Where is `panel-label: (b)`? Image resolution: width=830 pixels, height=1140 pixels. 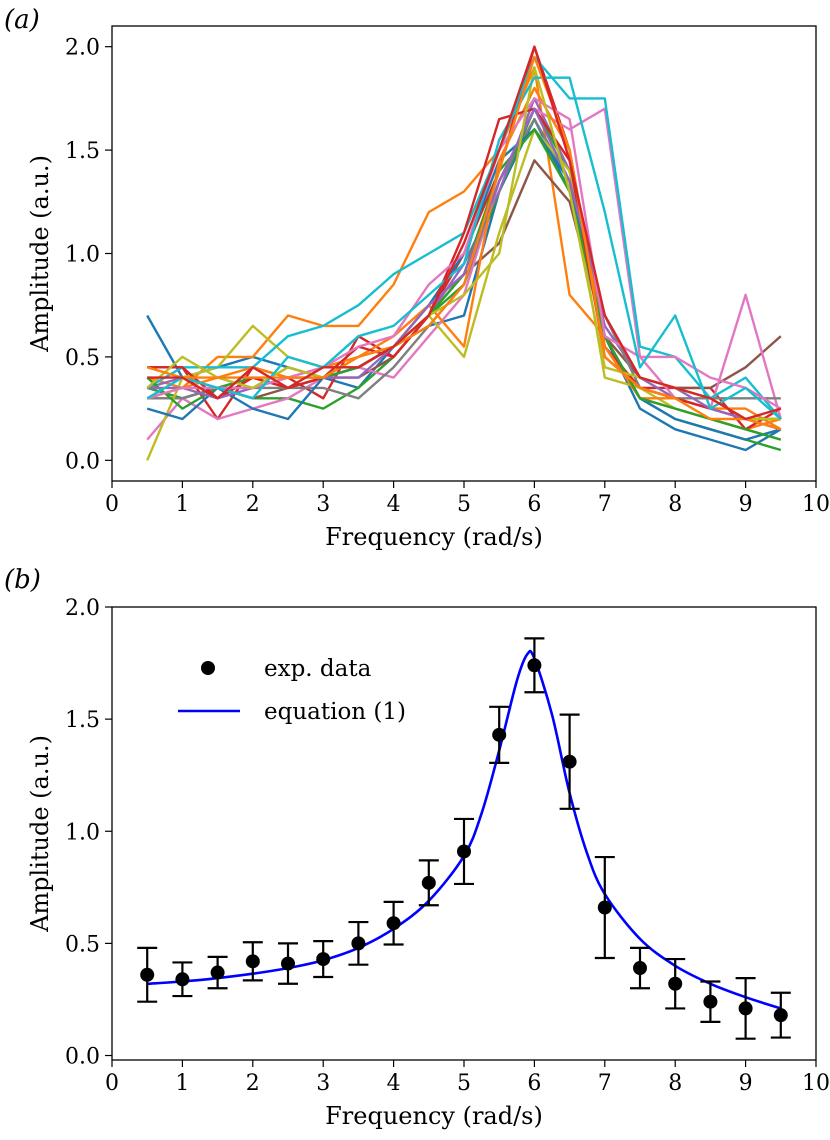 panel-label: (b) is located at coordinates (22, 580).